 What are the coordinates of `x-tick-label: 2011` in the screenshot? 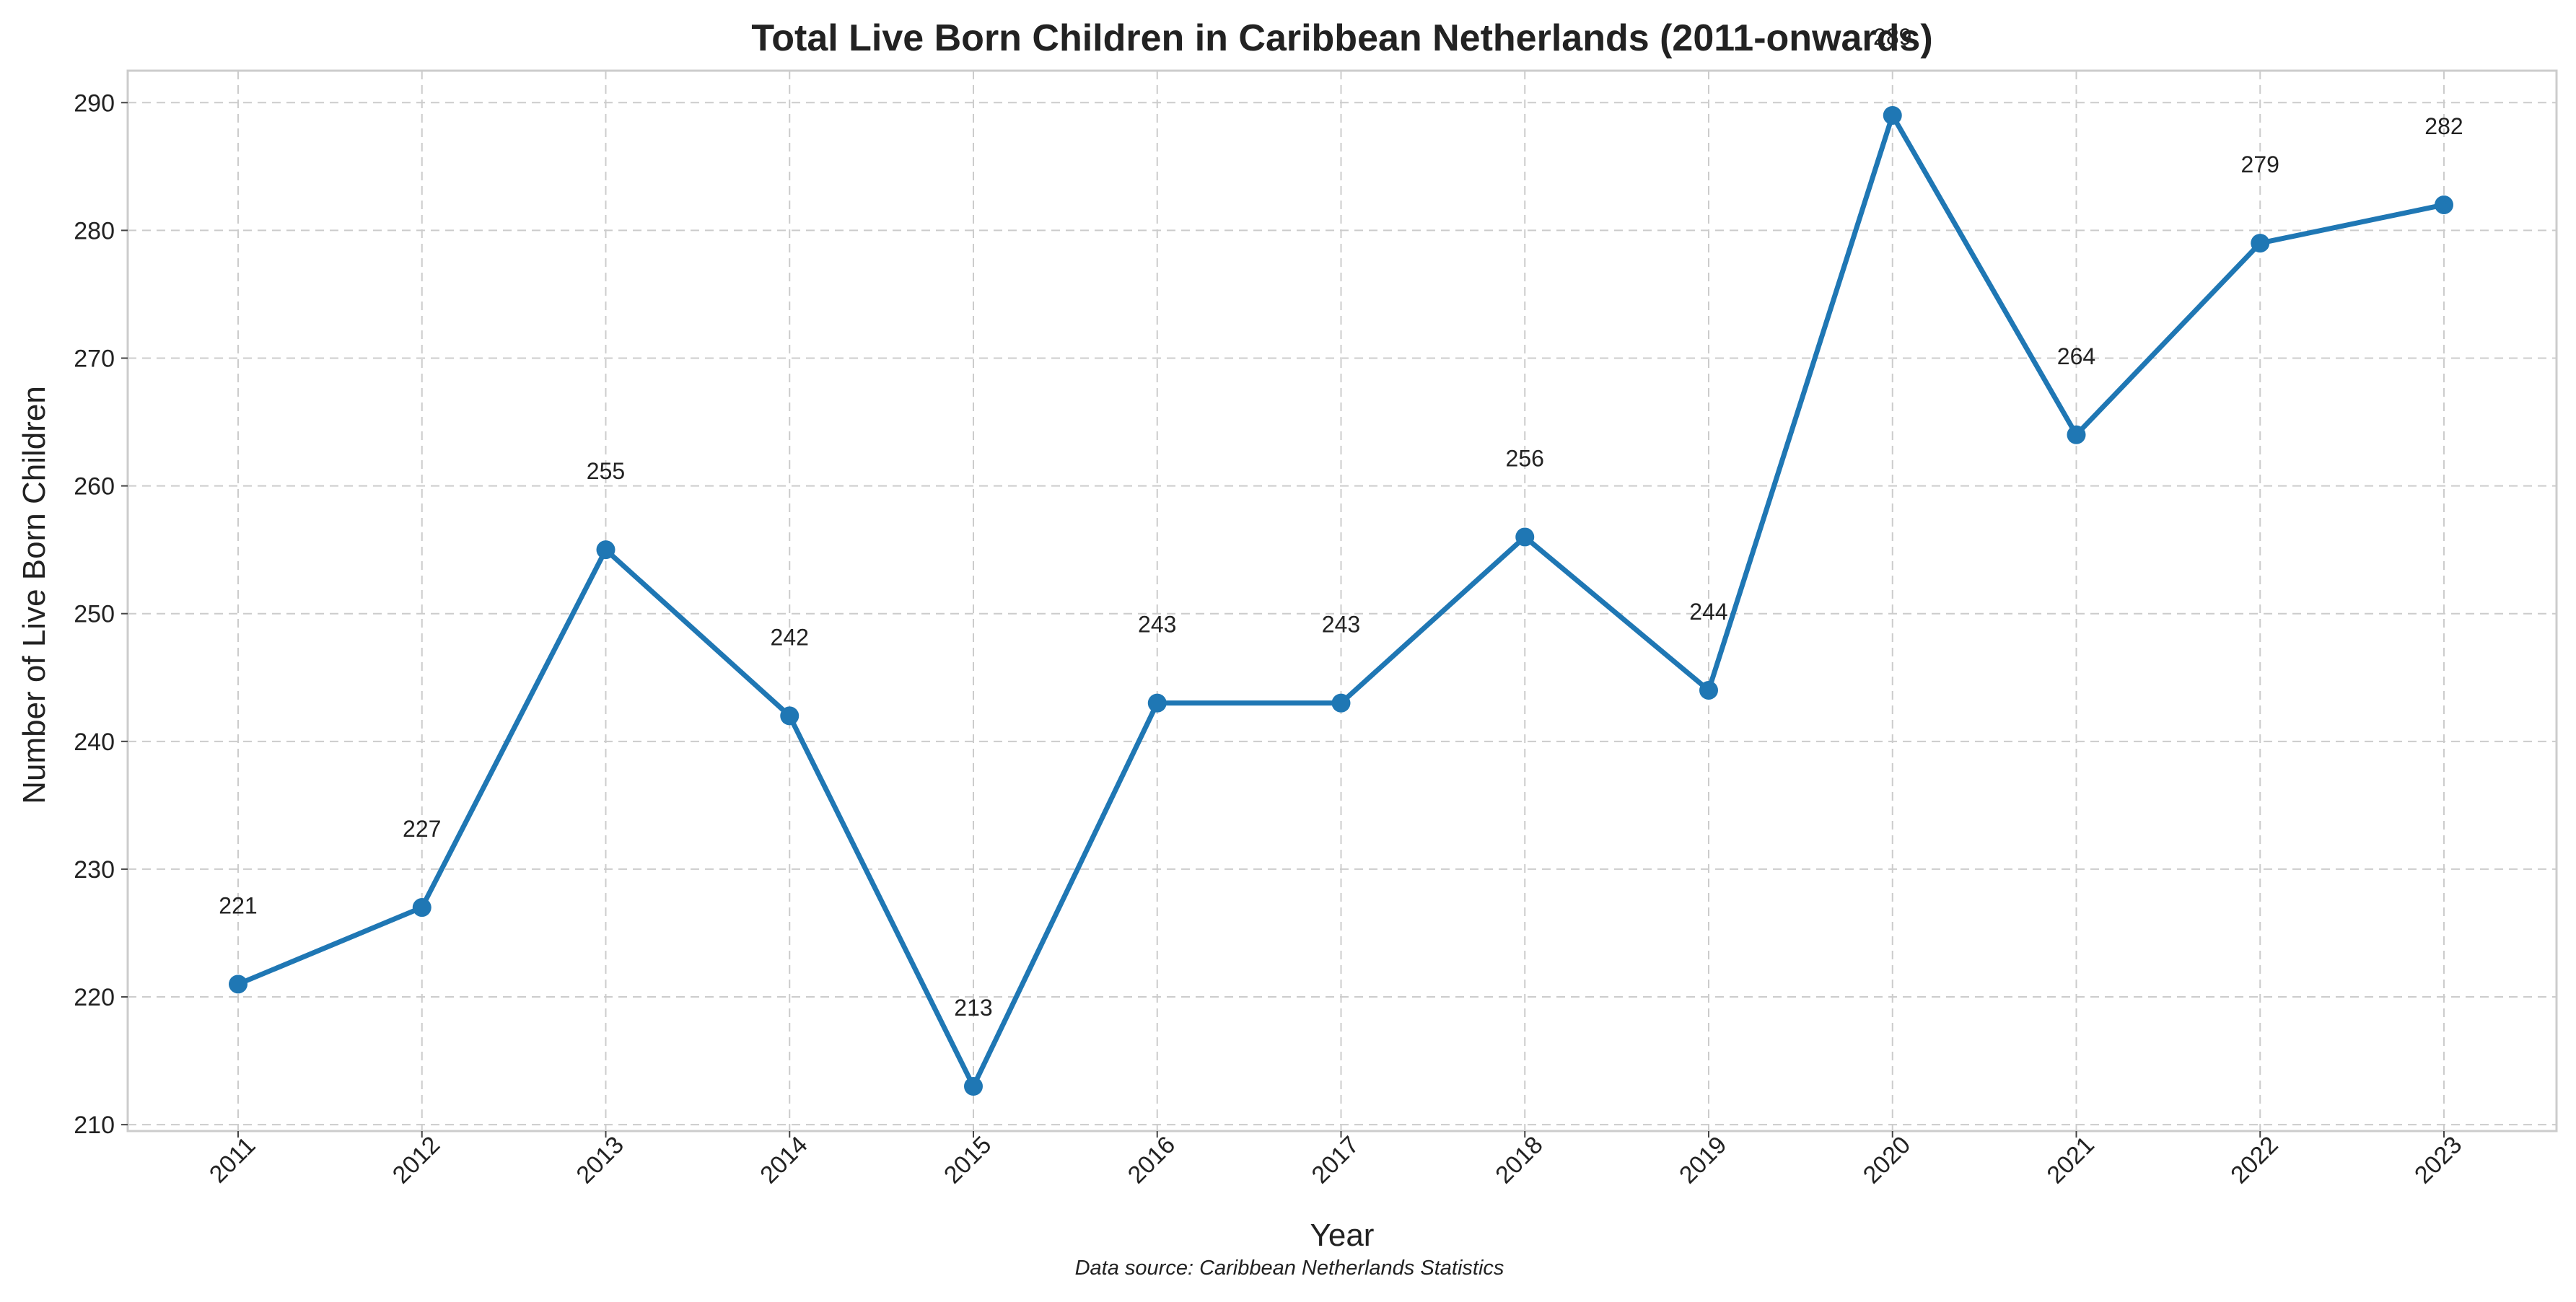 It's located at (232, 1160).